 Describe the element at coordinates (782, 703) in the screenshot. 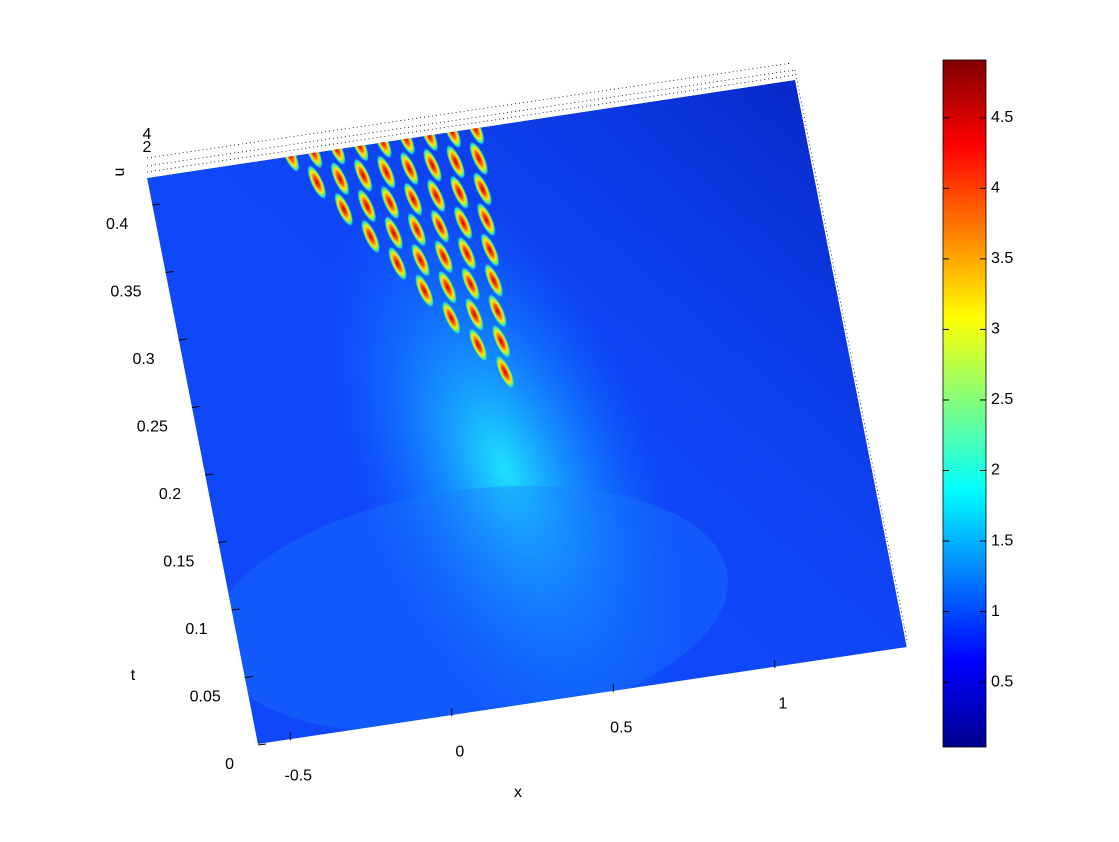

I see `x-tick-label: 1` at that location.